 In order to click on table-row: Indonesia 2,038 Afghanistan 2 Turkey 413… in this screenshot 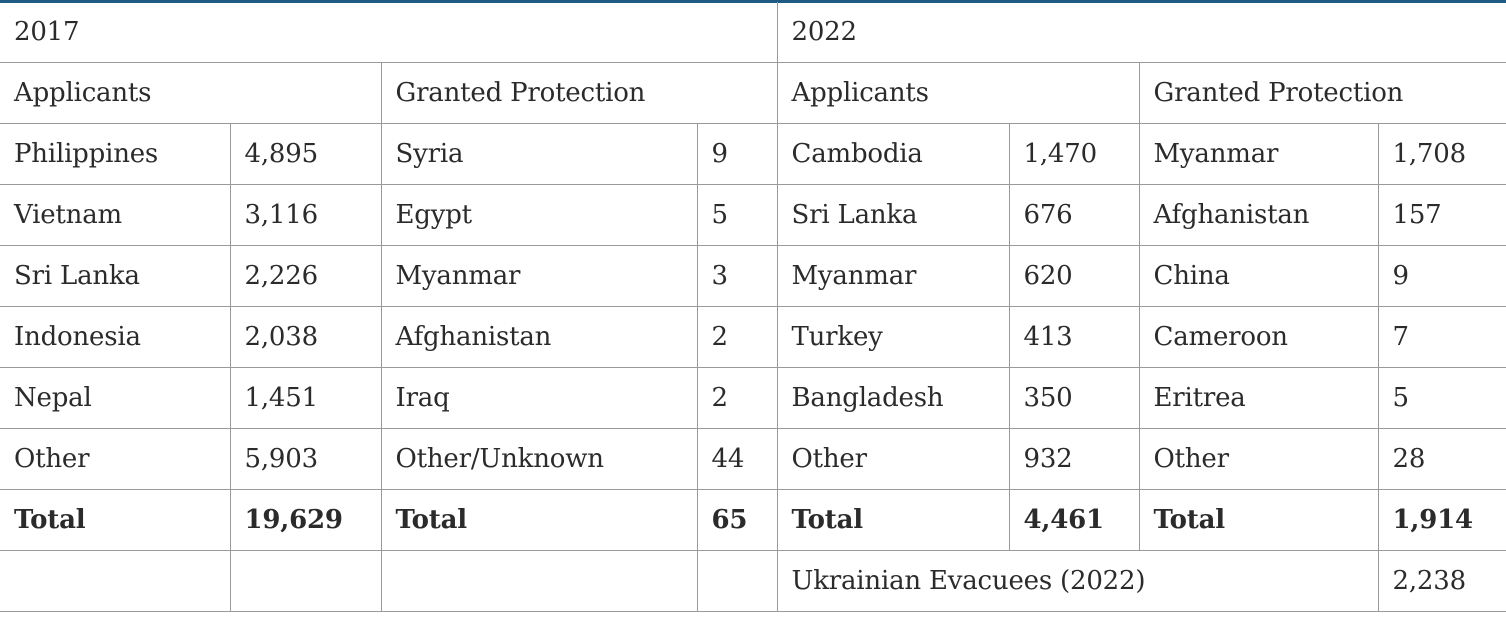, I will do `click(753, 337)`.